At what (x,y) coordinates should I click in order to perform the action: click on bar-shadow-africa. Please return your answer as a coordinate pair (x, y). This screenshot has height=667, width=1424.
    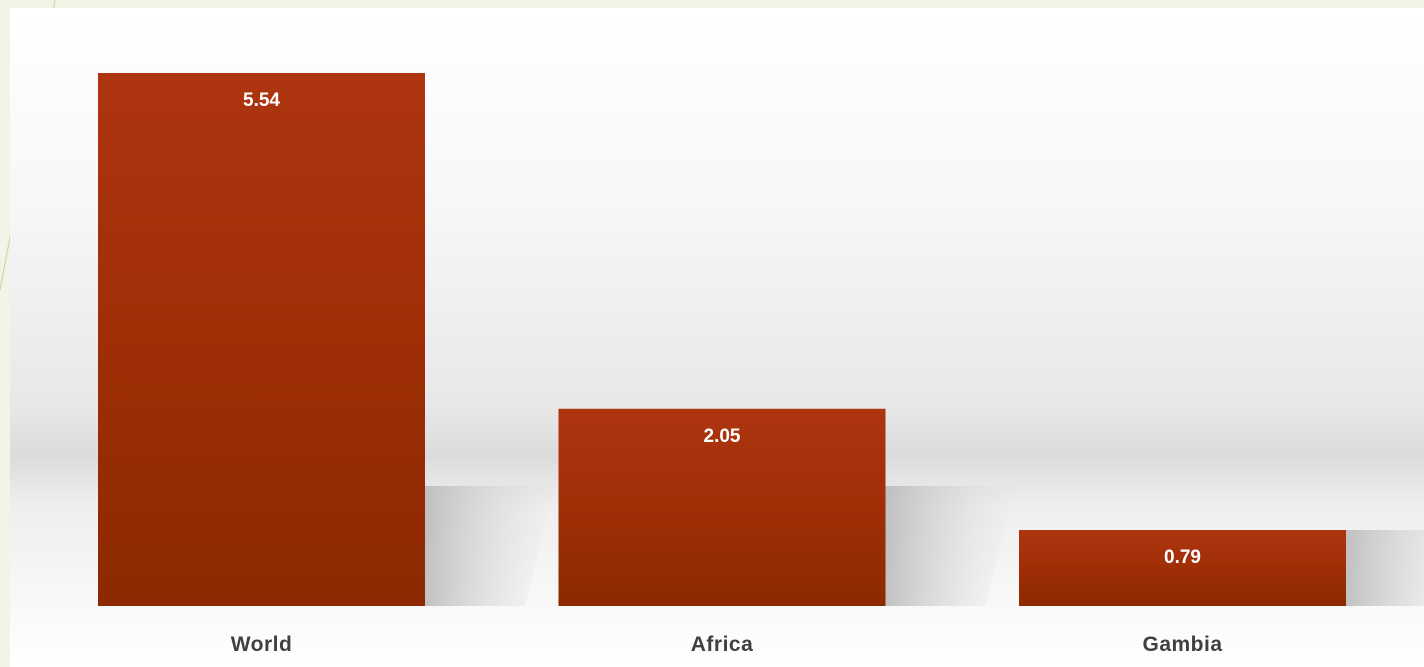
    Looking at the image, I should click on (950, 546).